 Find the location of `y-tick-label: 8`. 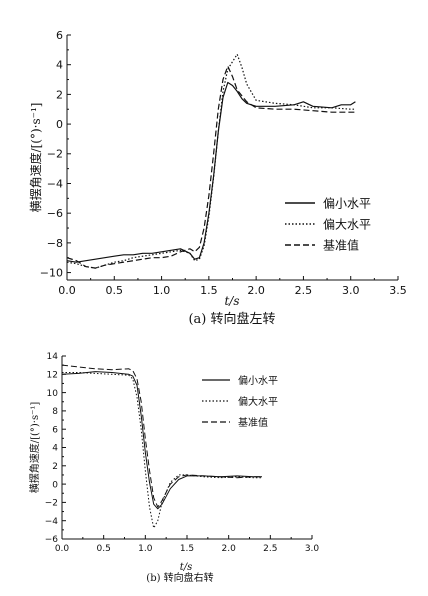

y-tick-label: 8 is located at coordinates (55, 412).